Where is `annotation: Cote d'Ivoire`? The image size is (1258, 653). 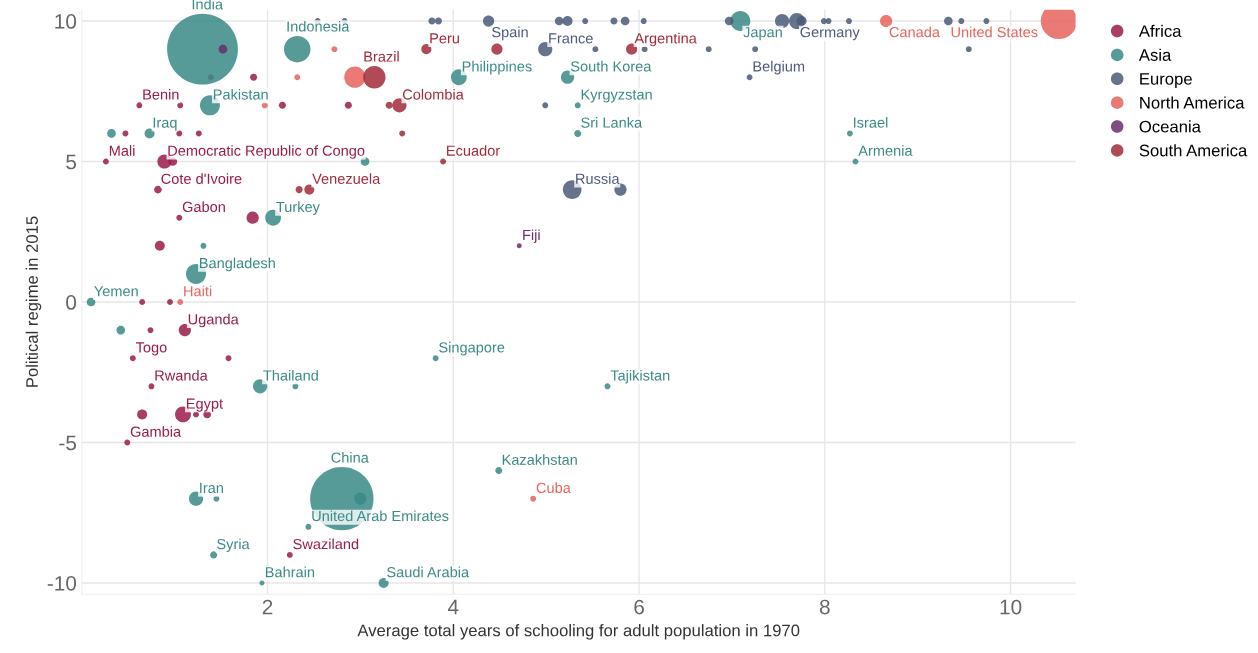 annotation: Cote d'Ivoire is located at coordinates (201, 178).